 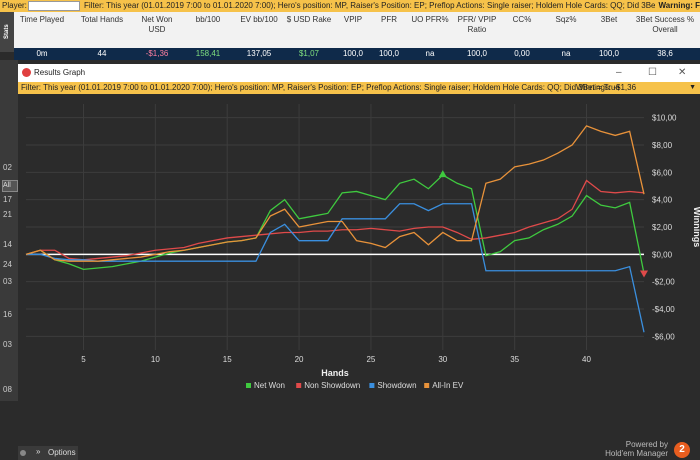 What do you see at coordinates (692, 87) in the screenshot?
I see `chevron-down-icon: ▼` at bounding box center [692, 87].